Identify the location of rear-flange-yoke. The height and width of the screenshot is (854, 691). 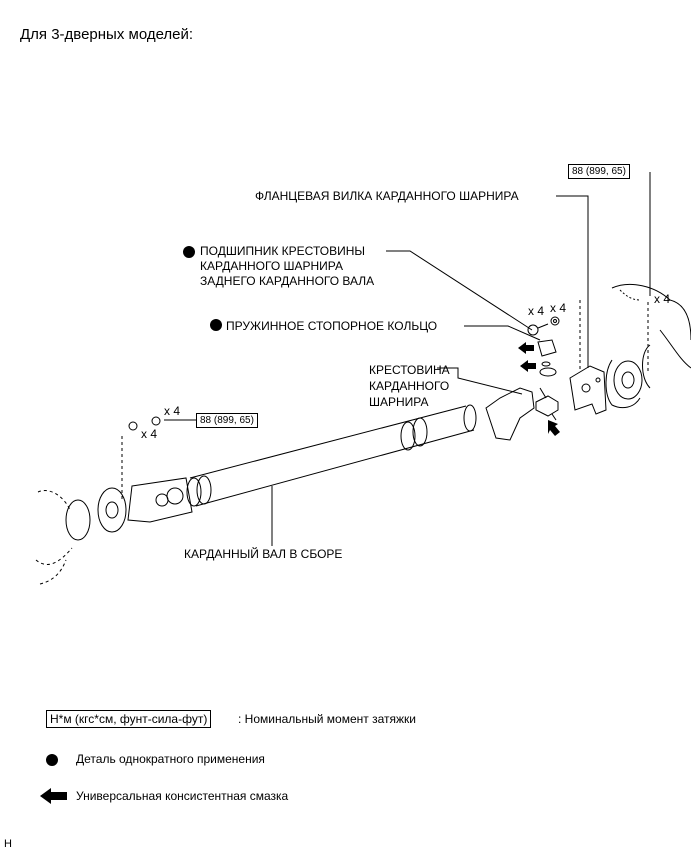
(588, 390).